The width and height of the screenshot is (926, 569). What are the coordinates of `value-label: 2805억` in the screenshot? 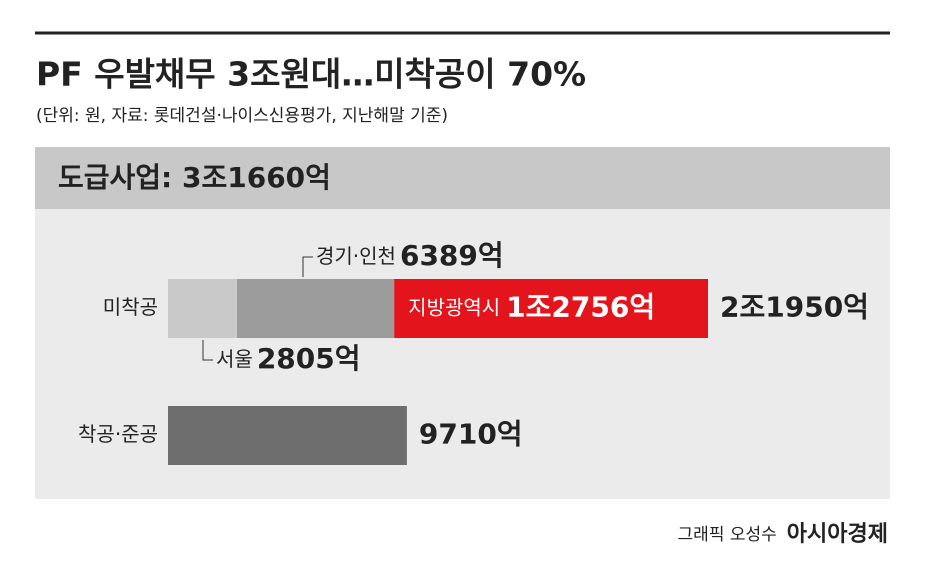 It's located at (309, 358).